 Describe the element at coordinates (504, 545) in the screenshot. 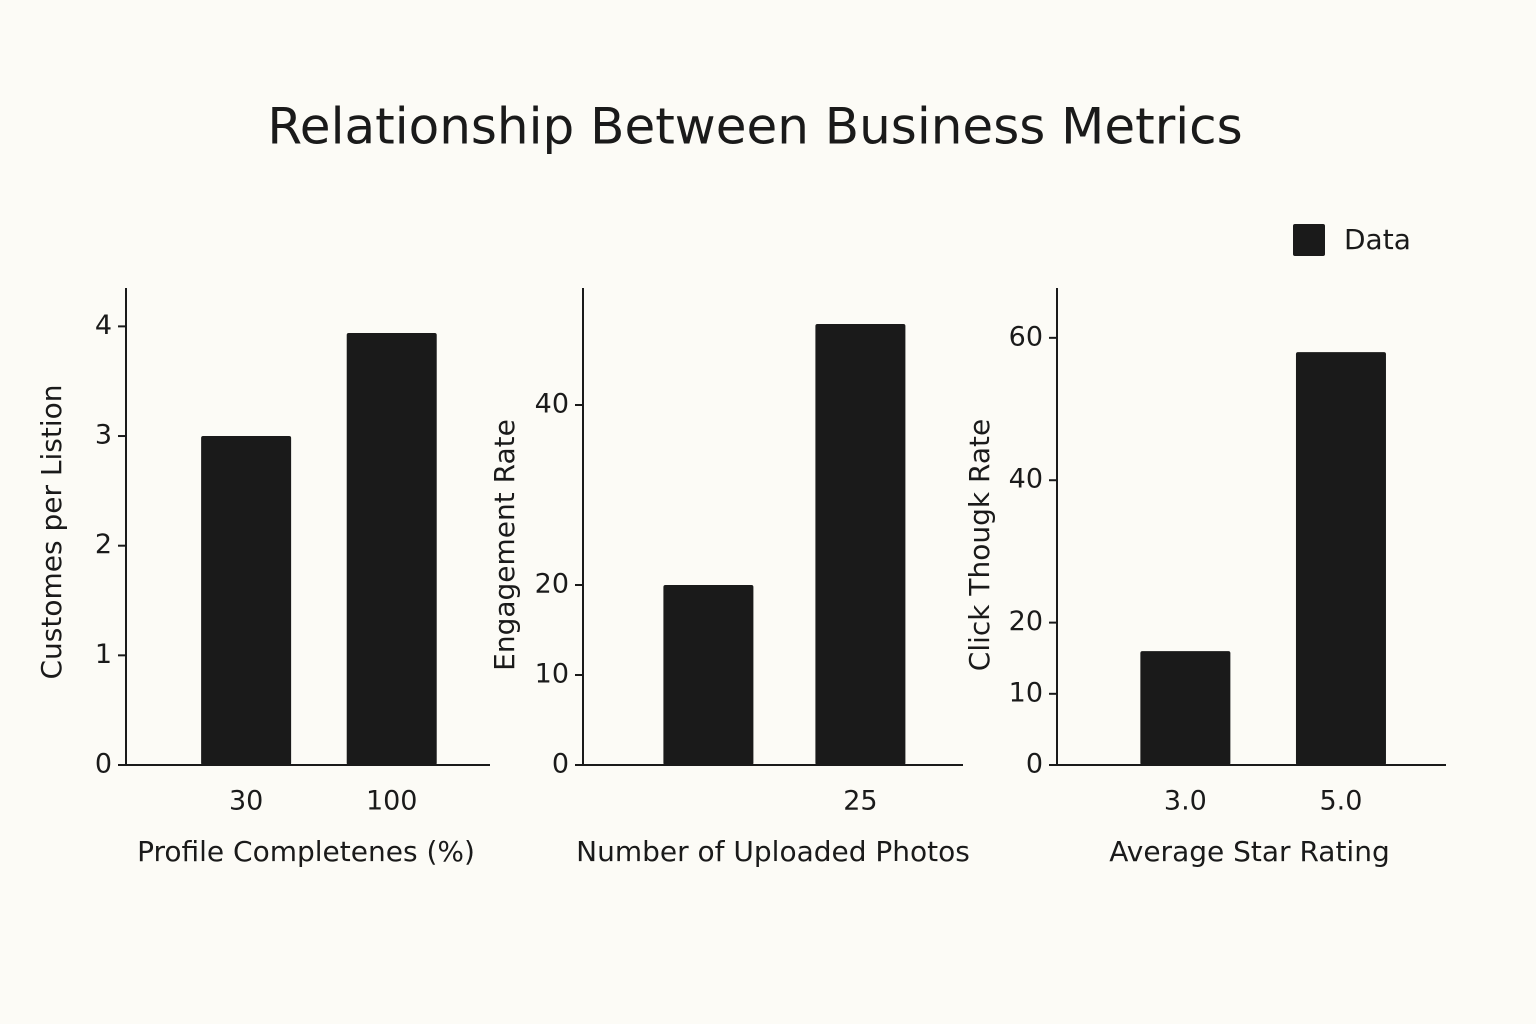

I see `y-axis-label: Engagement Rate` at that location.